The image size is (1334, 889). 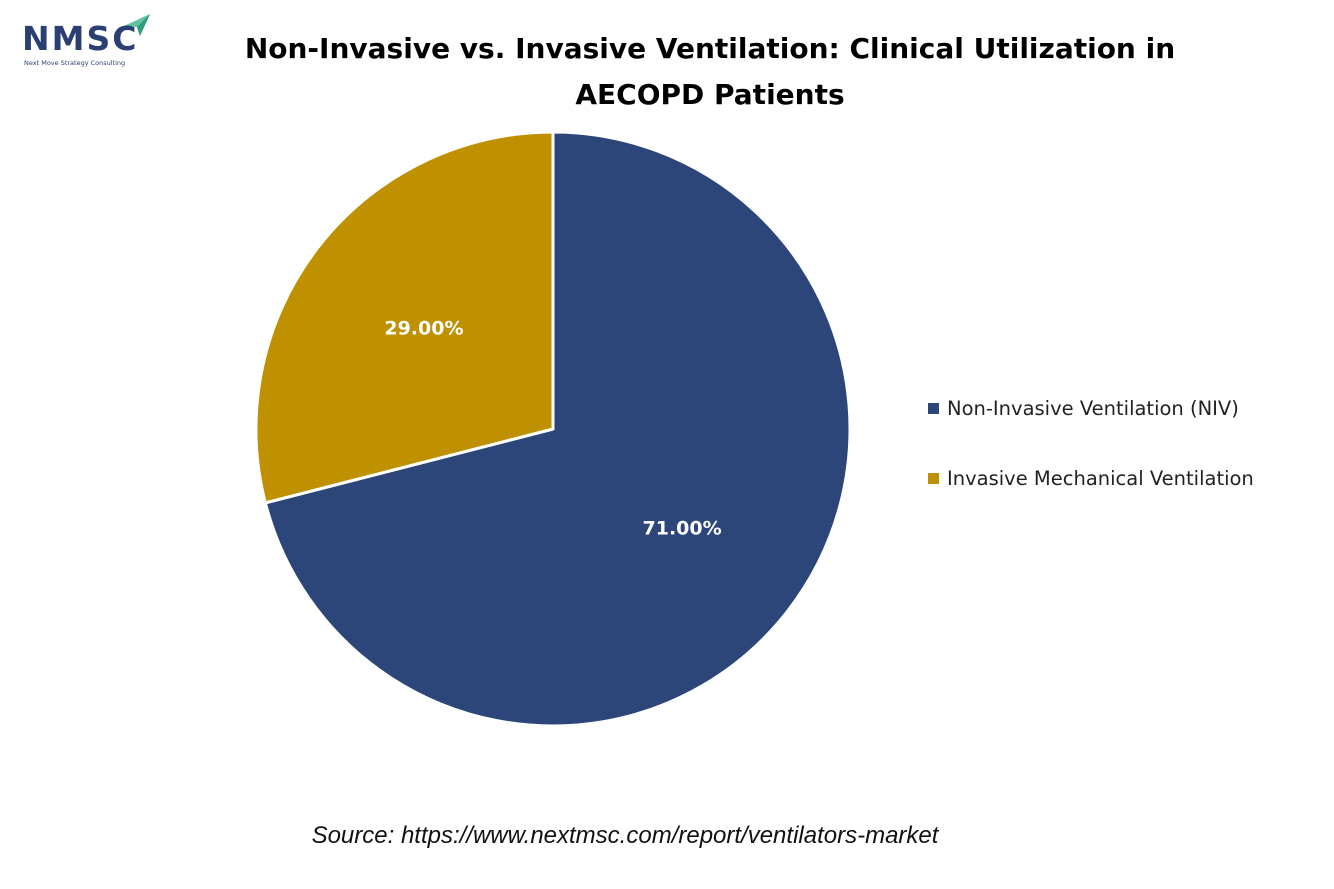 What do you see at coordinates (1100, 478) in the screenshot?
I see `legend-label-2: Invasive Mechanical Ventilation` at bounding box center [1100, 478].